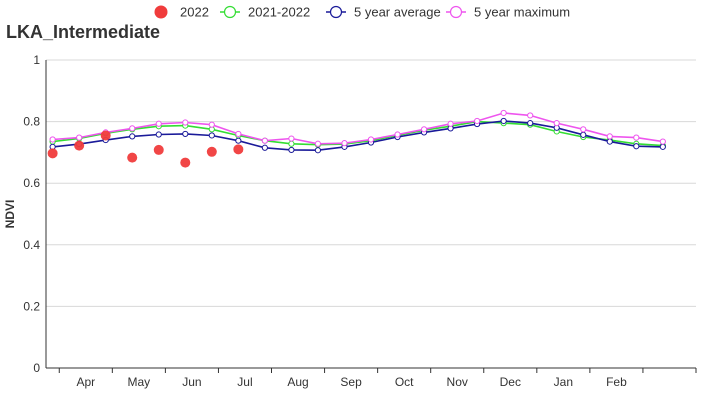 The width and height of the screenshot is (726, 400). Describe the element at coordinates (397, 12) in the screenshot. I see `legend-label: 5 year average` at that location.